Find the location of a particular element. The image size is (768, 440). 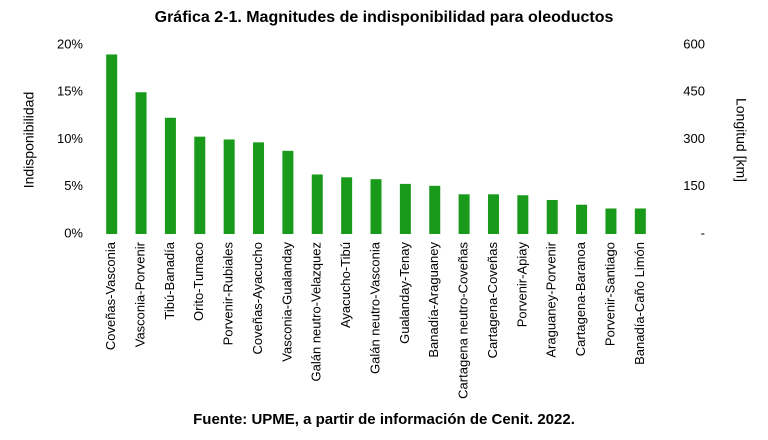

y2-tick-label: 600 is located at coordinates (694, 43).